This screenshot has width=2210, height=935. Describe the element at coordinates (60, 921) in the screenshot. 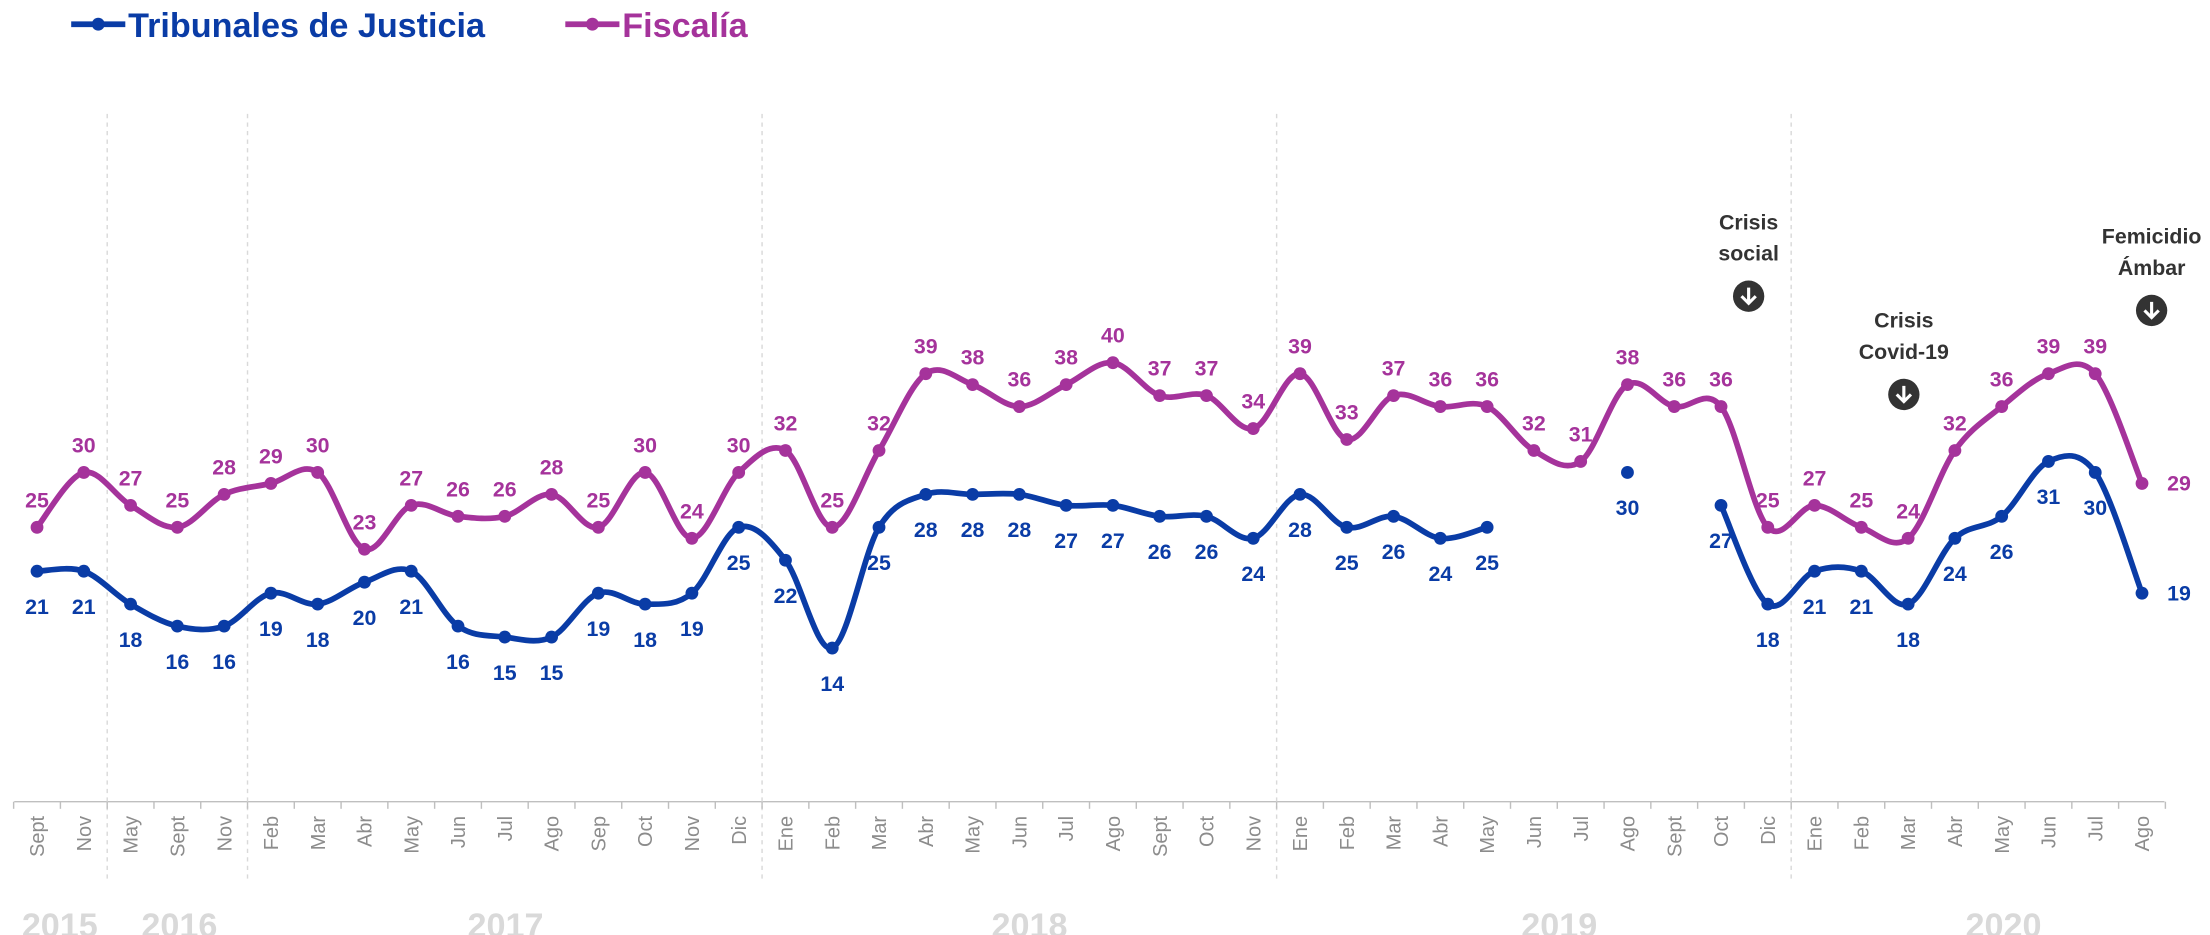

I see `year-label: 2015` at that location.